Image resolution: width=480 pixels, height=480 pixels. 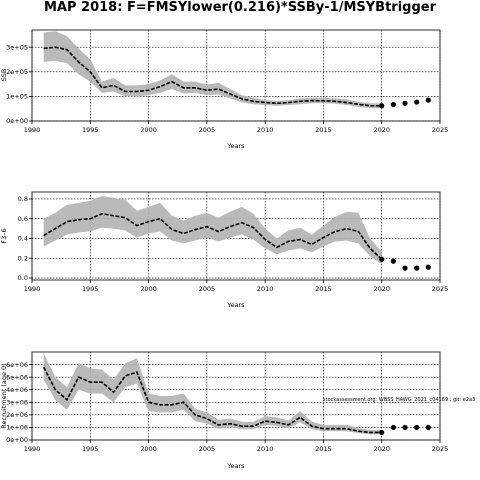 What do you see at coordinates (23, 258) in the screenshot?
I see `y-tick-label: 0.2` at bounding box center [23, 258].